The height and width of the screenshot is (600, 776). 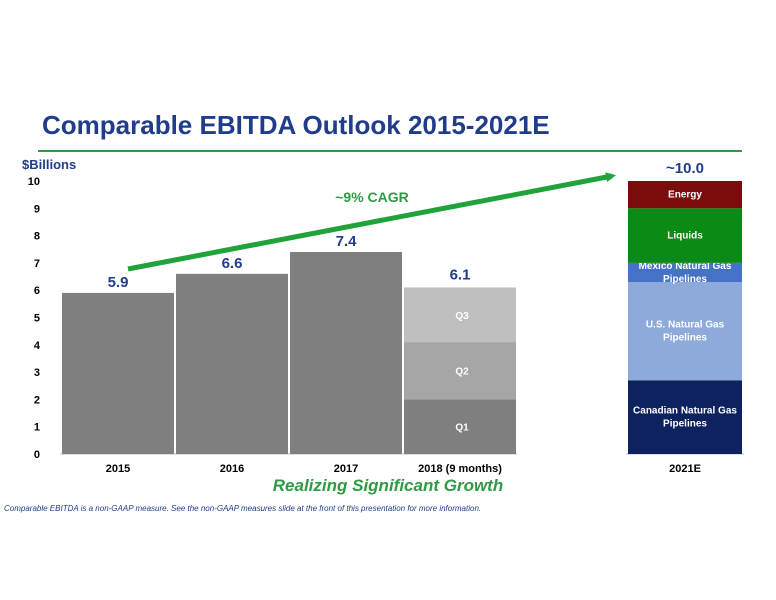 I want to click on value-label-2016: 6.6, so click(x=232, y=263).